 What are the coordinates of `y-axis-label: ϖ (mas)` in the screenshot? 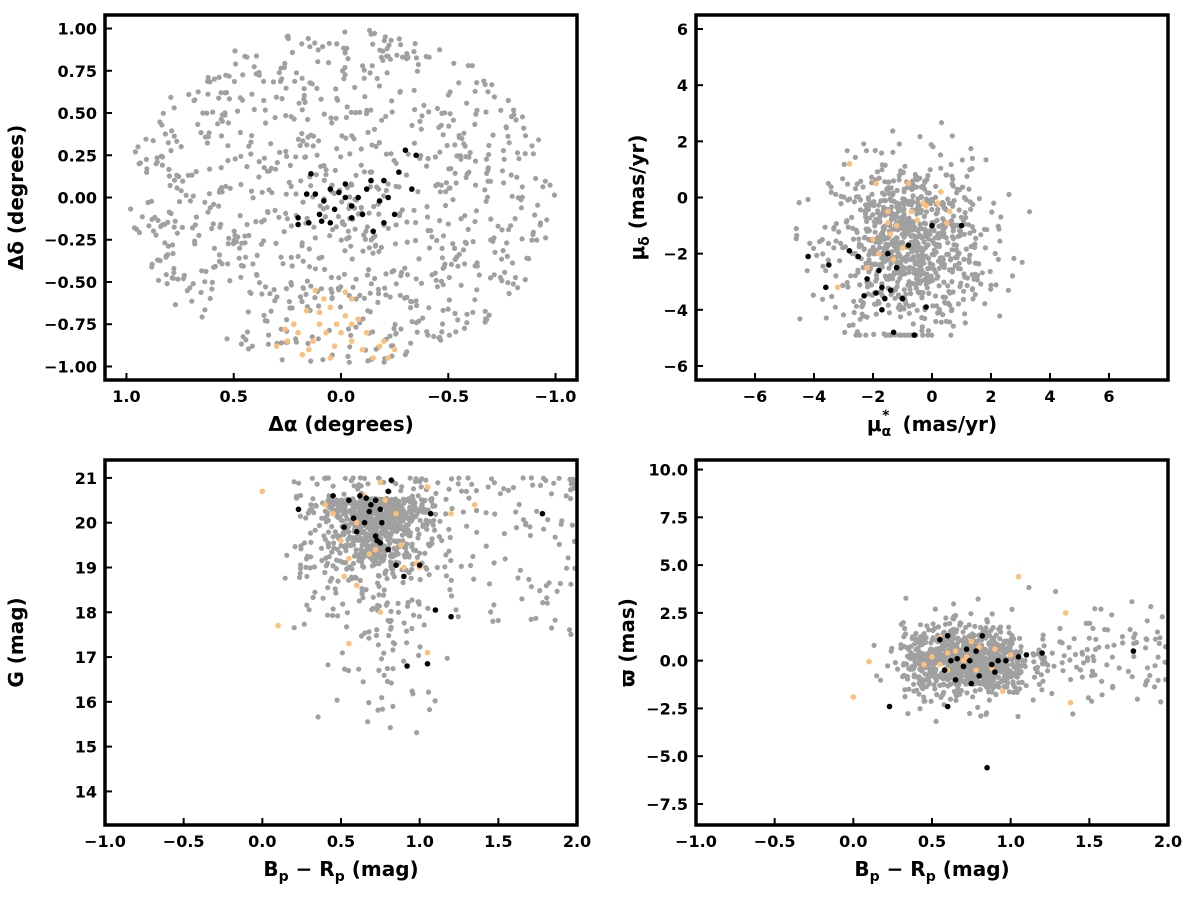 It's located at (627, 642).